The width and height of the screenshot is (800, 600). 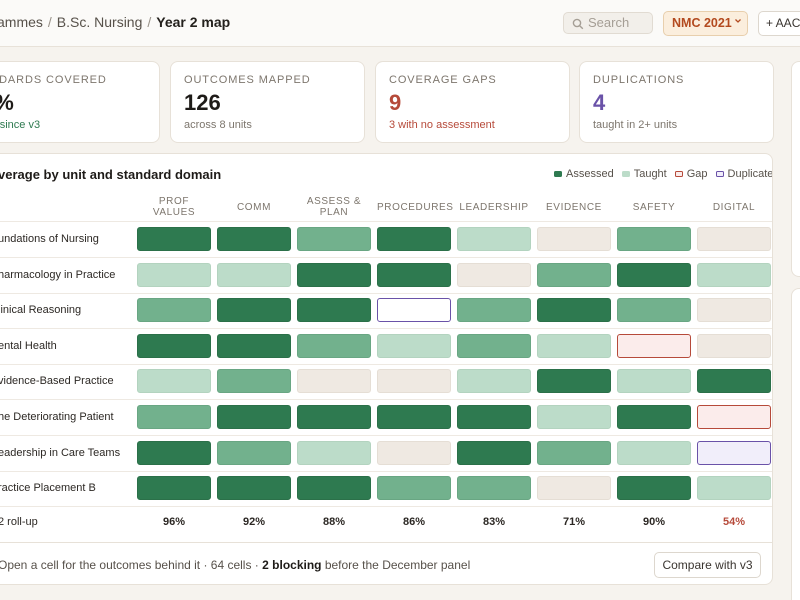 I want to click on unit-row-label: linical Reasoning, so click(x=41, y=310).